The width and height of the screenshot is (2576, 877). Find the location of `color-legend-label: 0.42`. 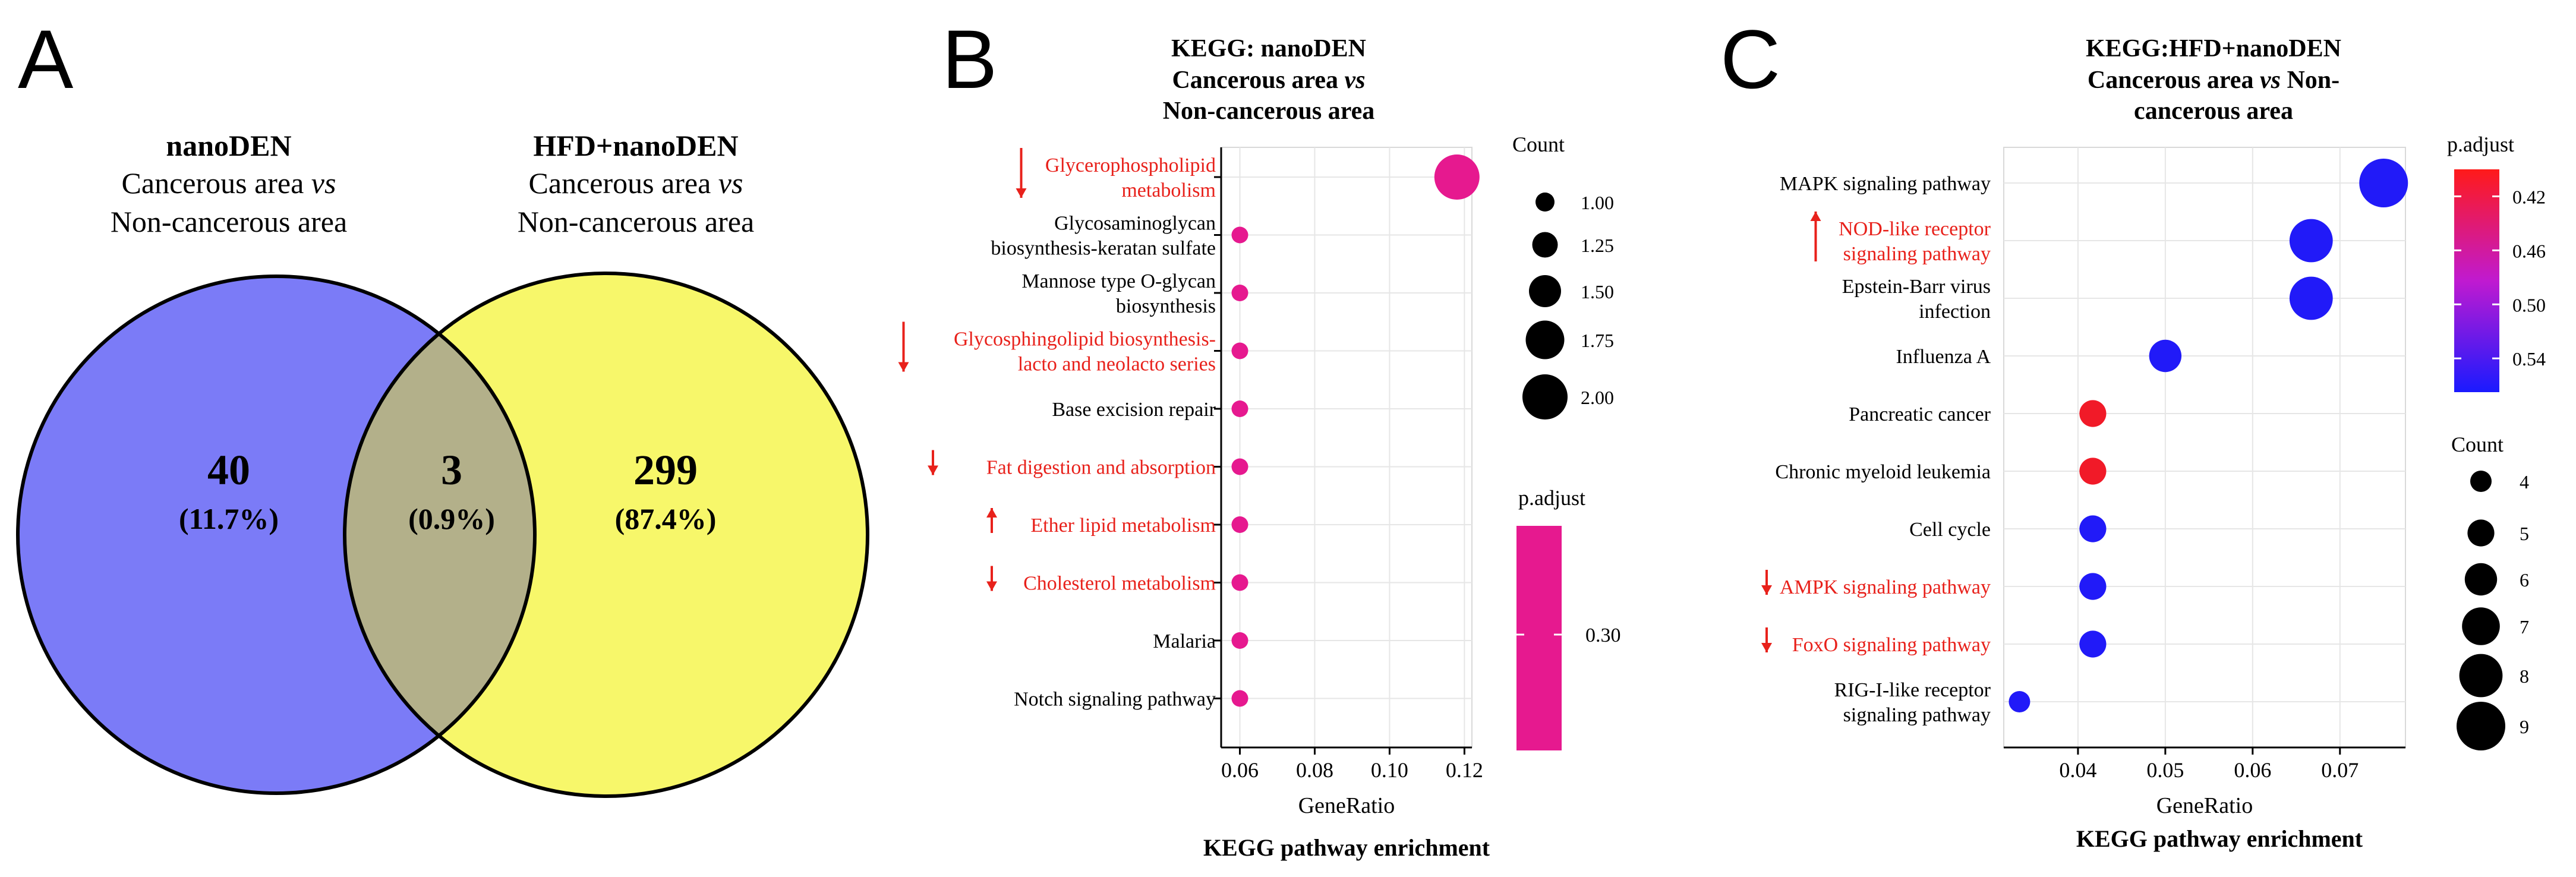

color-legend-label: 0.42 is located at coordinates (2529, 196).